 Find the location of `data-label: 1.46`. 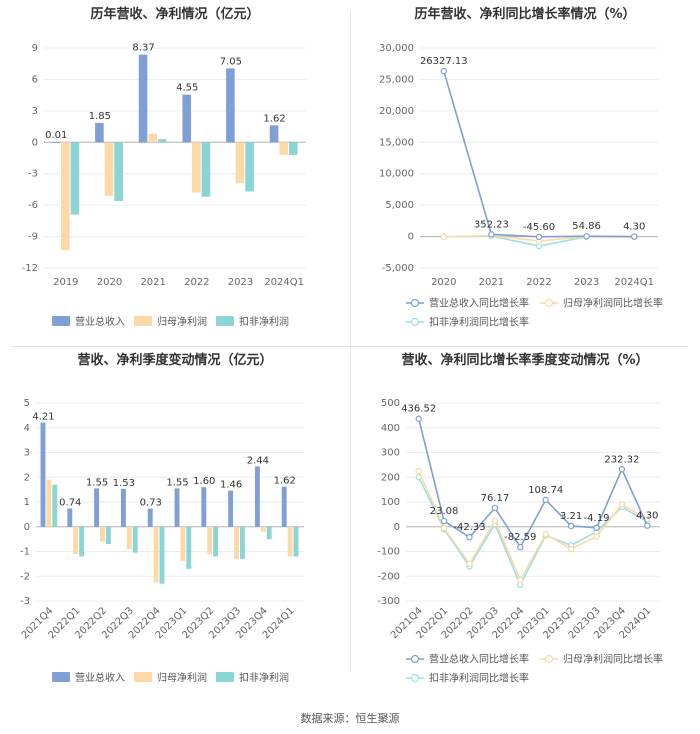

data-label: 1.46 is located at coordinates (231, 485).